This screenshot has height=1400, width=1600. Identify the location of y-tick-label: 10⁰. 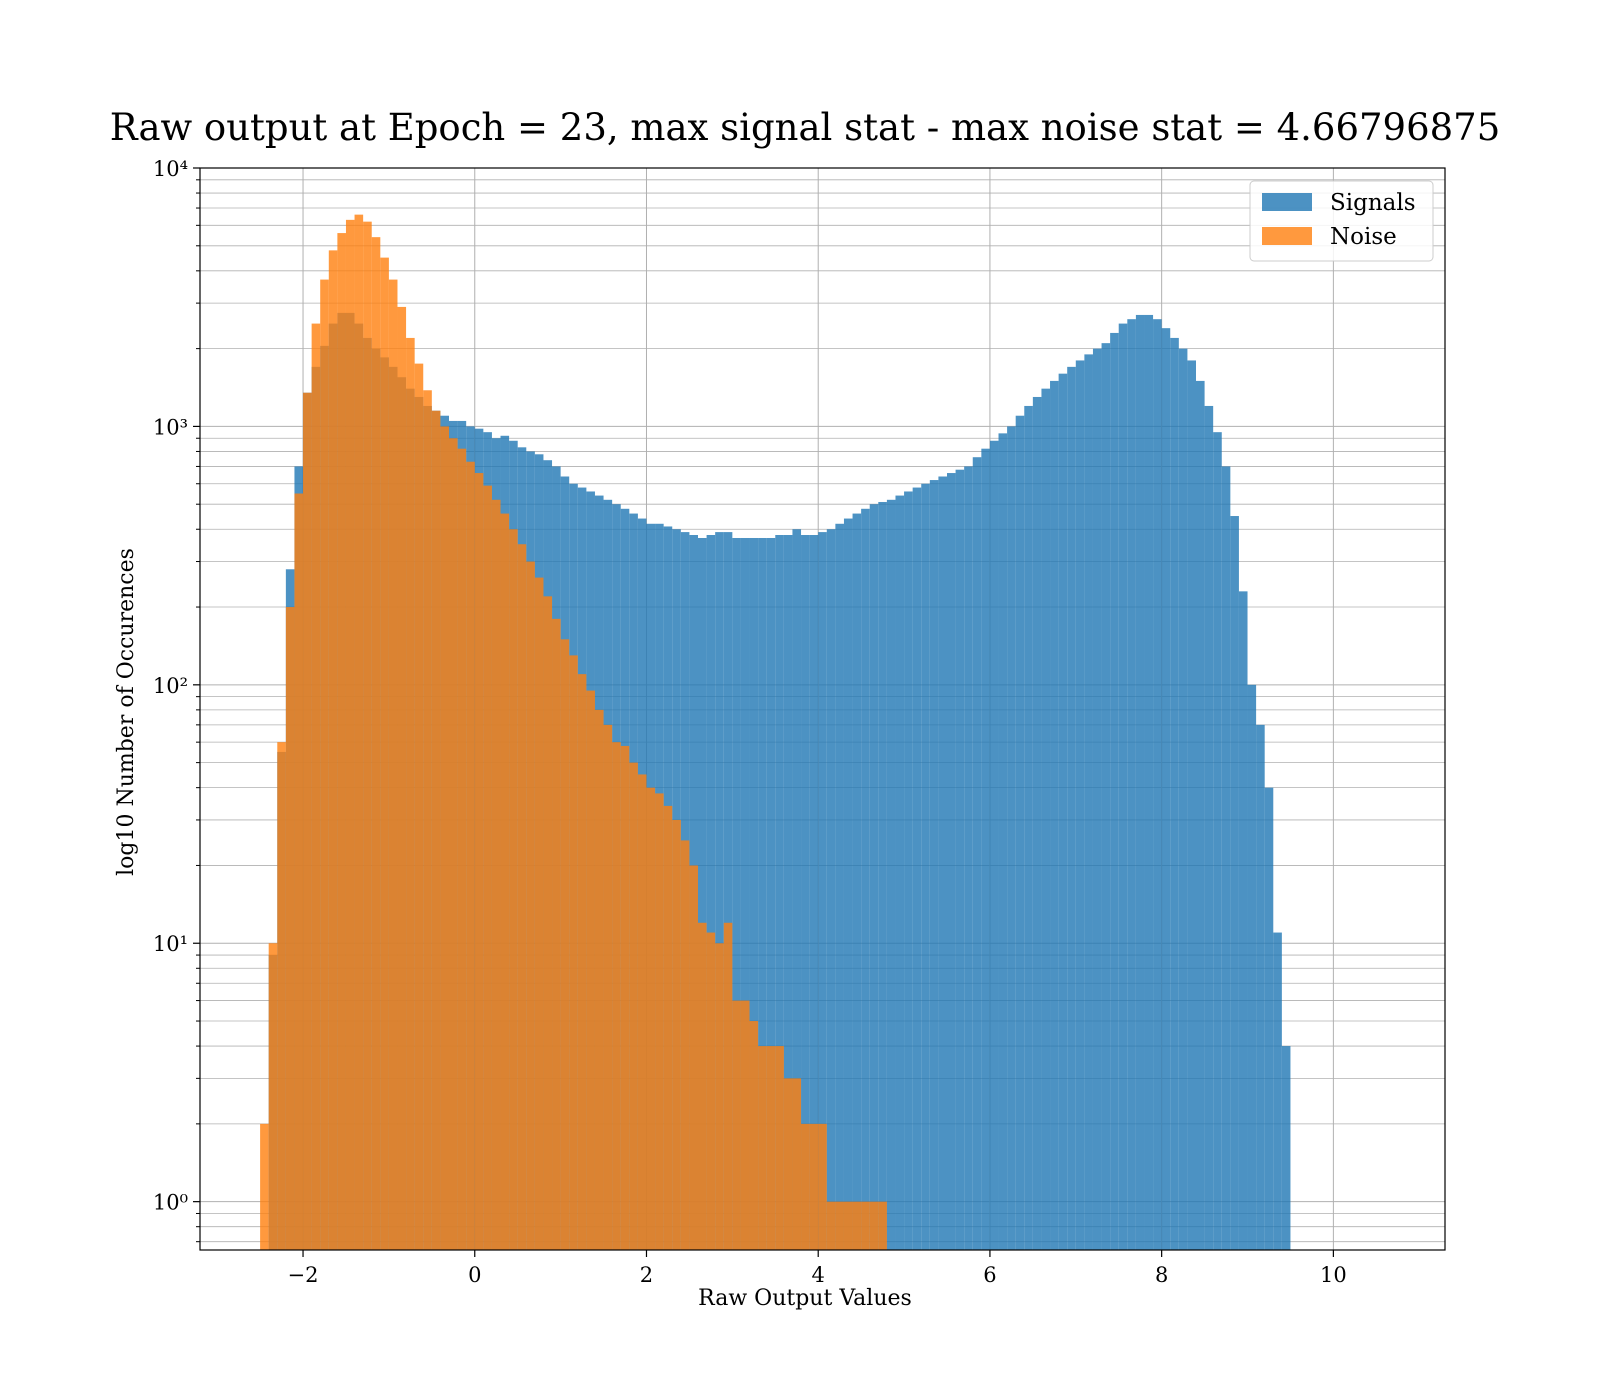
(170, 1203).